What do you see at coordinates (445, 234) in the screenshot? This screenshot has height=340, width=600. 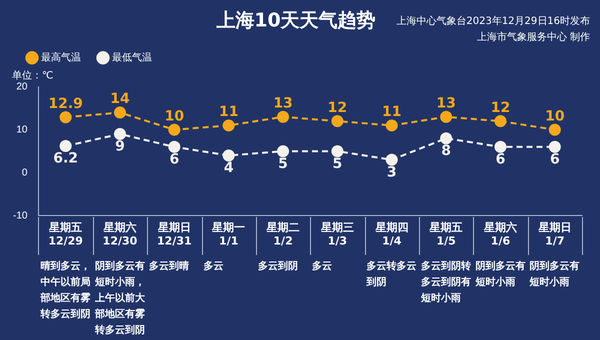 I see `x-tick-label: 星期五 1/5` at bounding box center [445, 234].